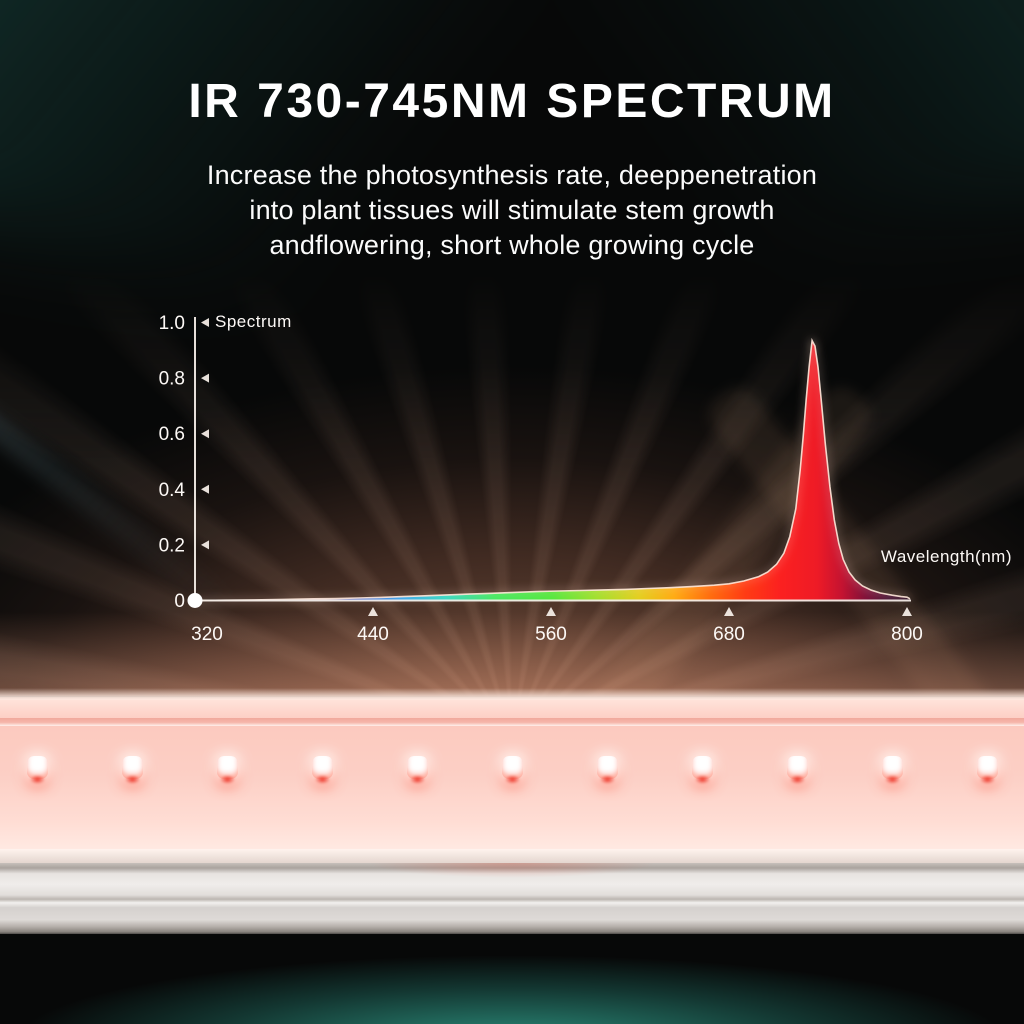 The width and height of the screenshot is (1024, 1024). Describe the element at coordinates (373, 634) in the screenshot. I see `x-tick-label: 440` at that location.